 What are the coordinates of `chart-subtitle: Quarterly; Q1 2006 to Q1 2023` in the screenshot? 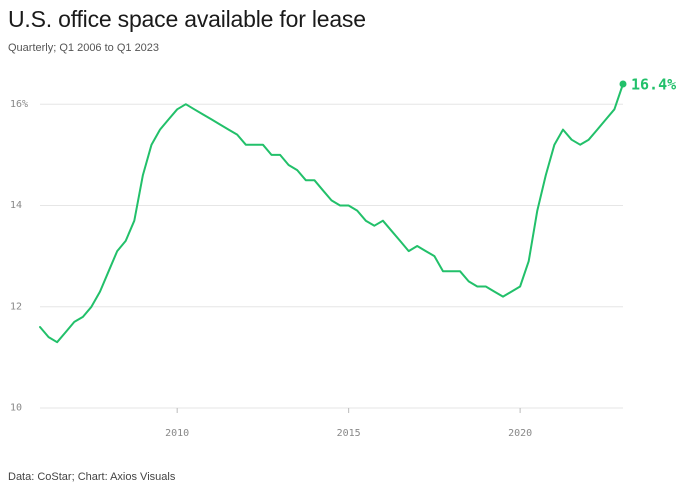 It's located at (84, 48).